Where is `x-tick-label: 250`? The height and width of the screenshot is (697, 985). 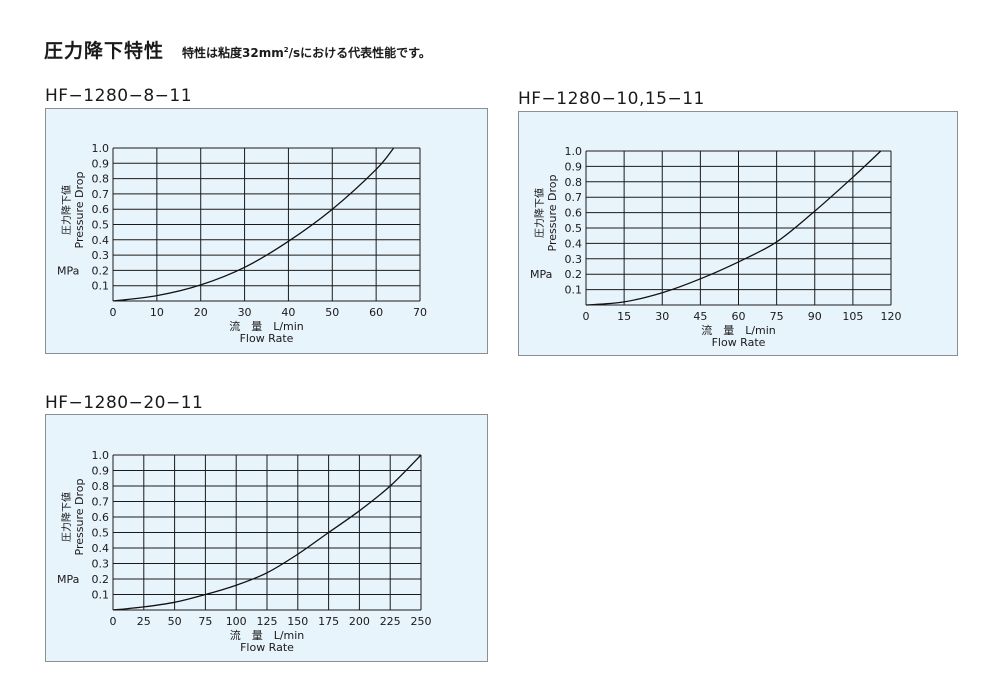
x-tick-label: 250 is located at coordinates (421, 621).